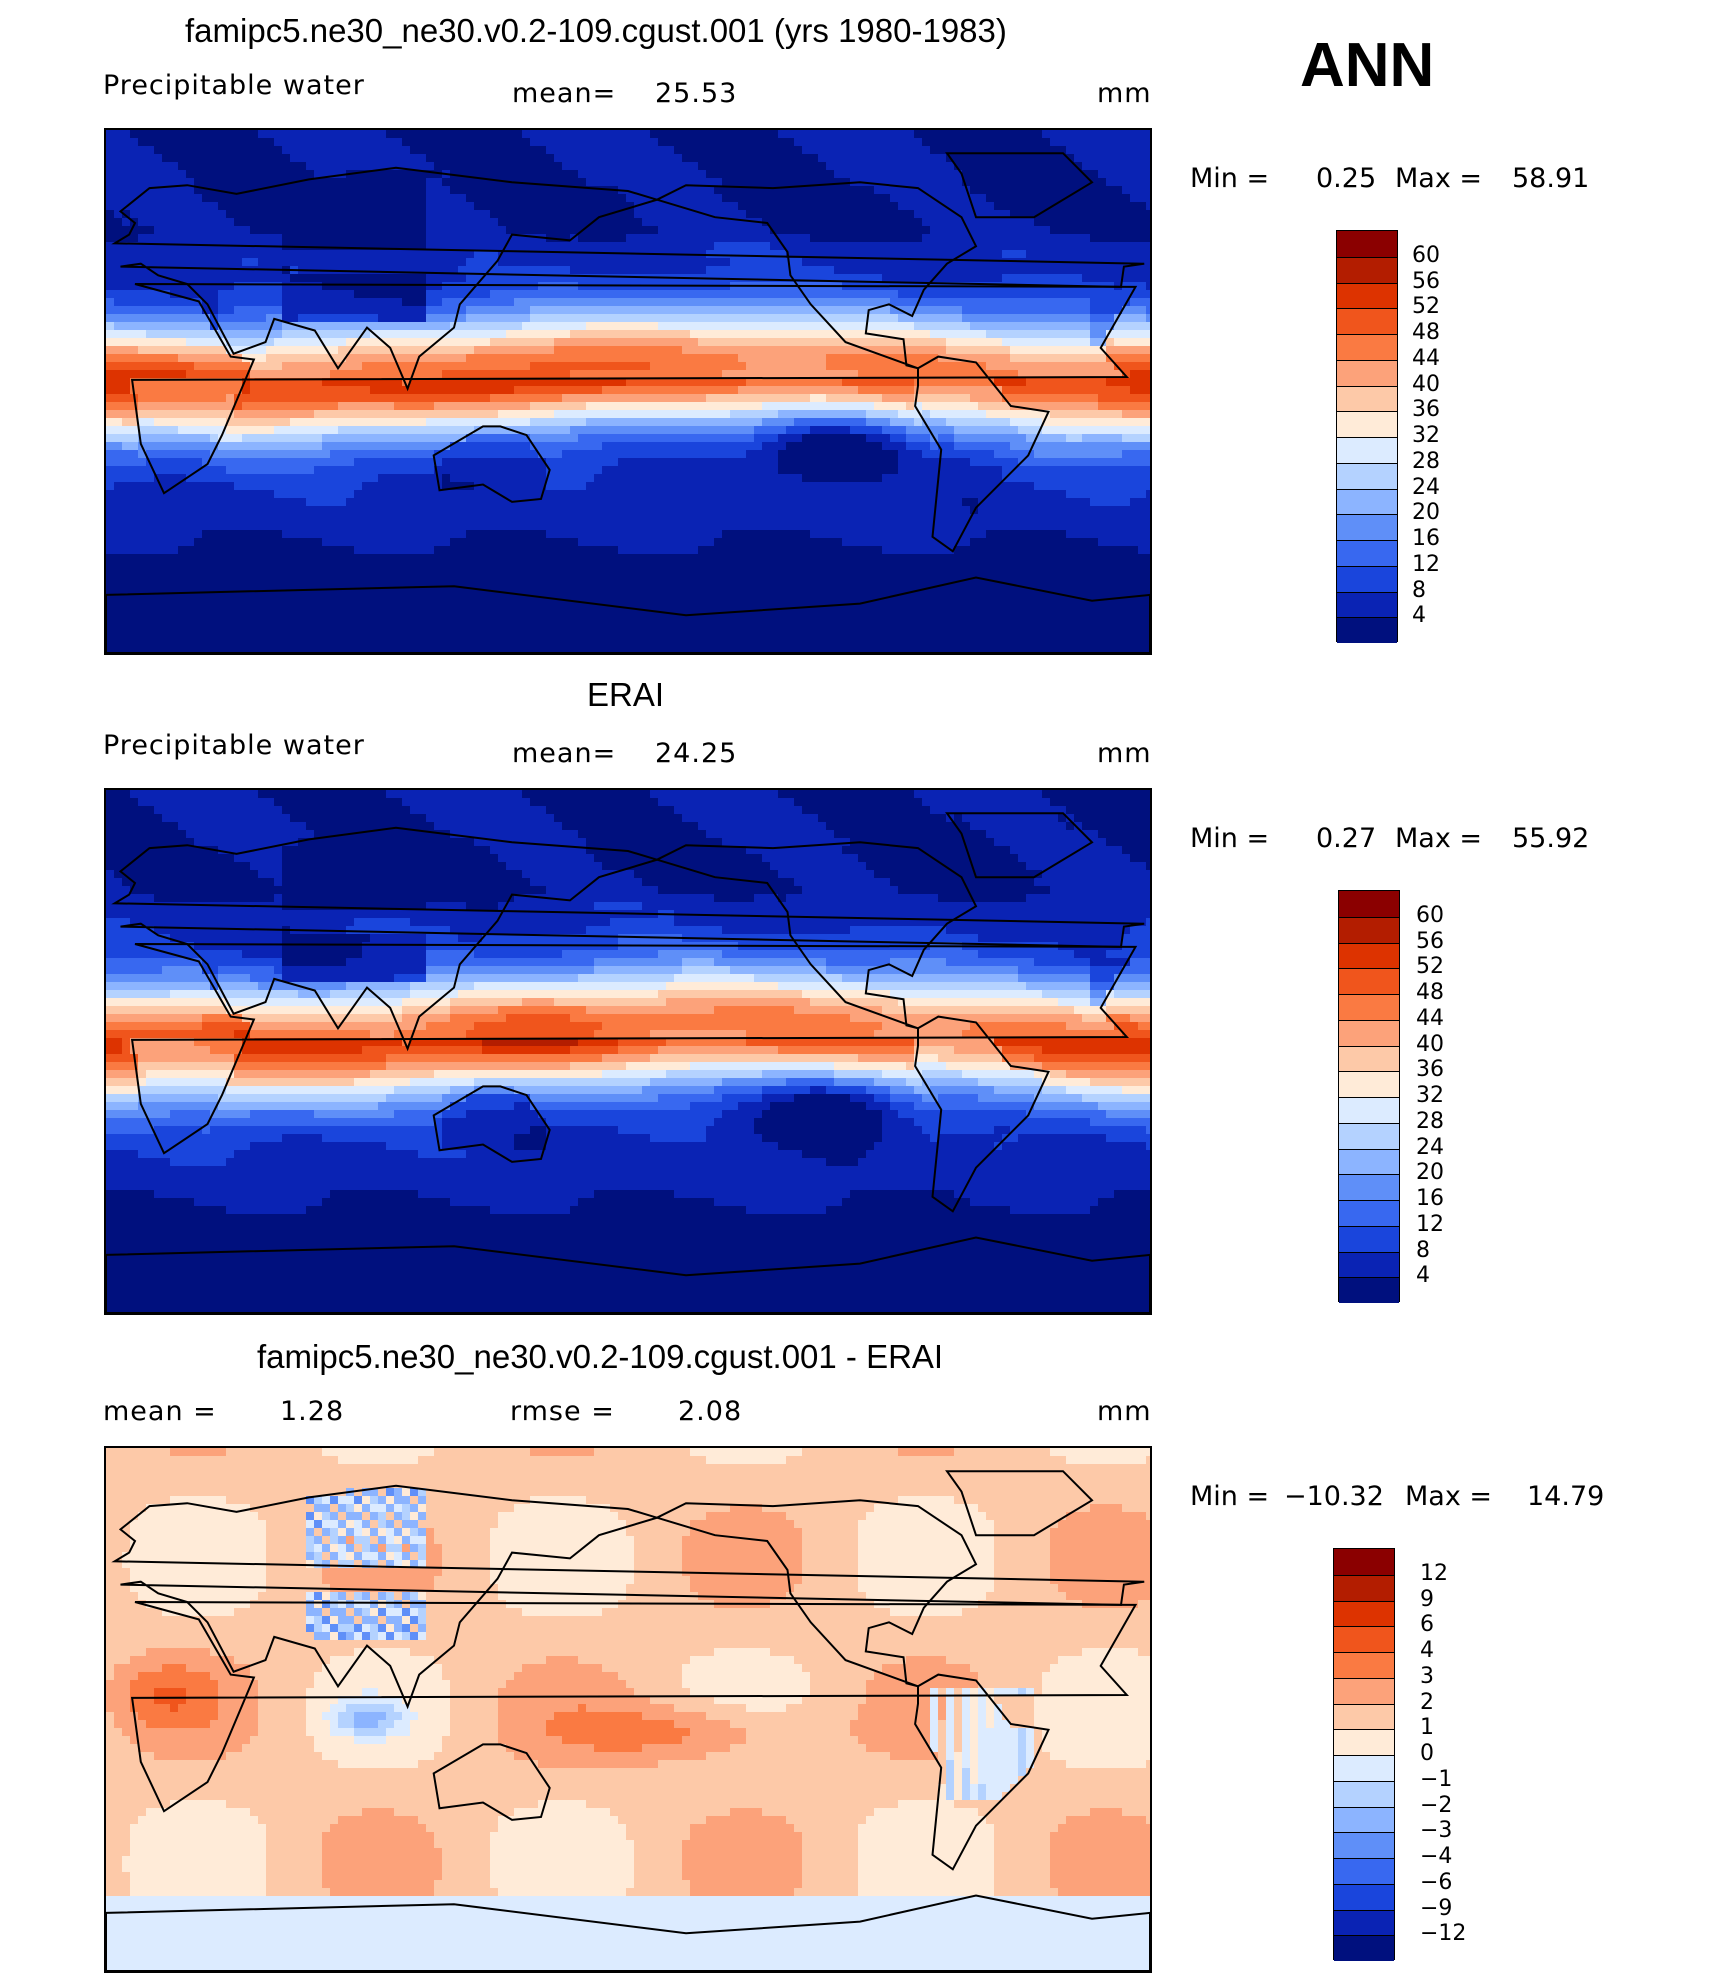  I want to click on colorbar-tick-label: −6, so click(1436, 1882).